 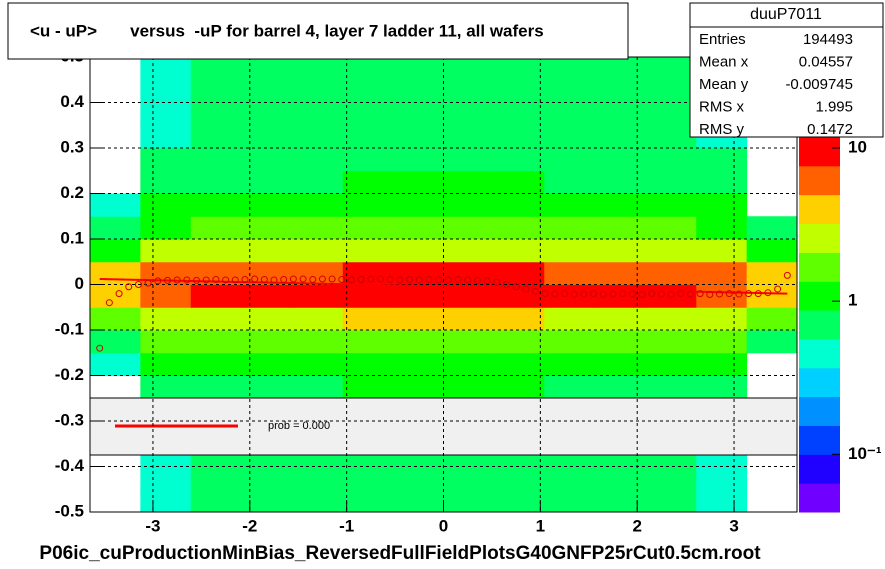 What do you see at coordinates (786, 70) in the screenshot?
I see `stats-box` at bounding box center [786, 70].